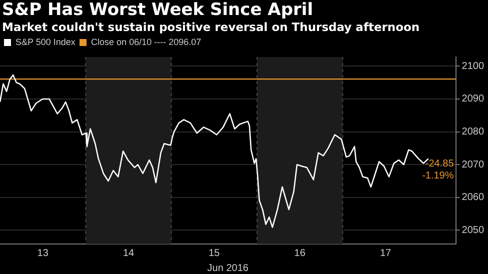 The width and height of the screenshot is (488, 274). What do you see at coordinates (211, 27) in the screenshot?
I see `chart-subtitle: Market couldn't sustain positive reversal on Thursday afternoon` at bounding box center [211, 27].